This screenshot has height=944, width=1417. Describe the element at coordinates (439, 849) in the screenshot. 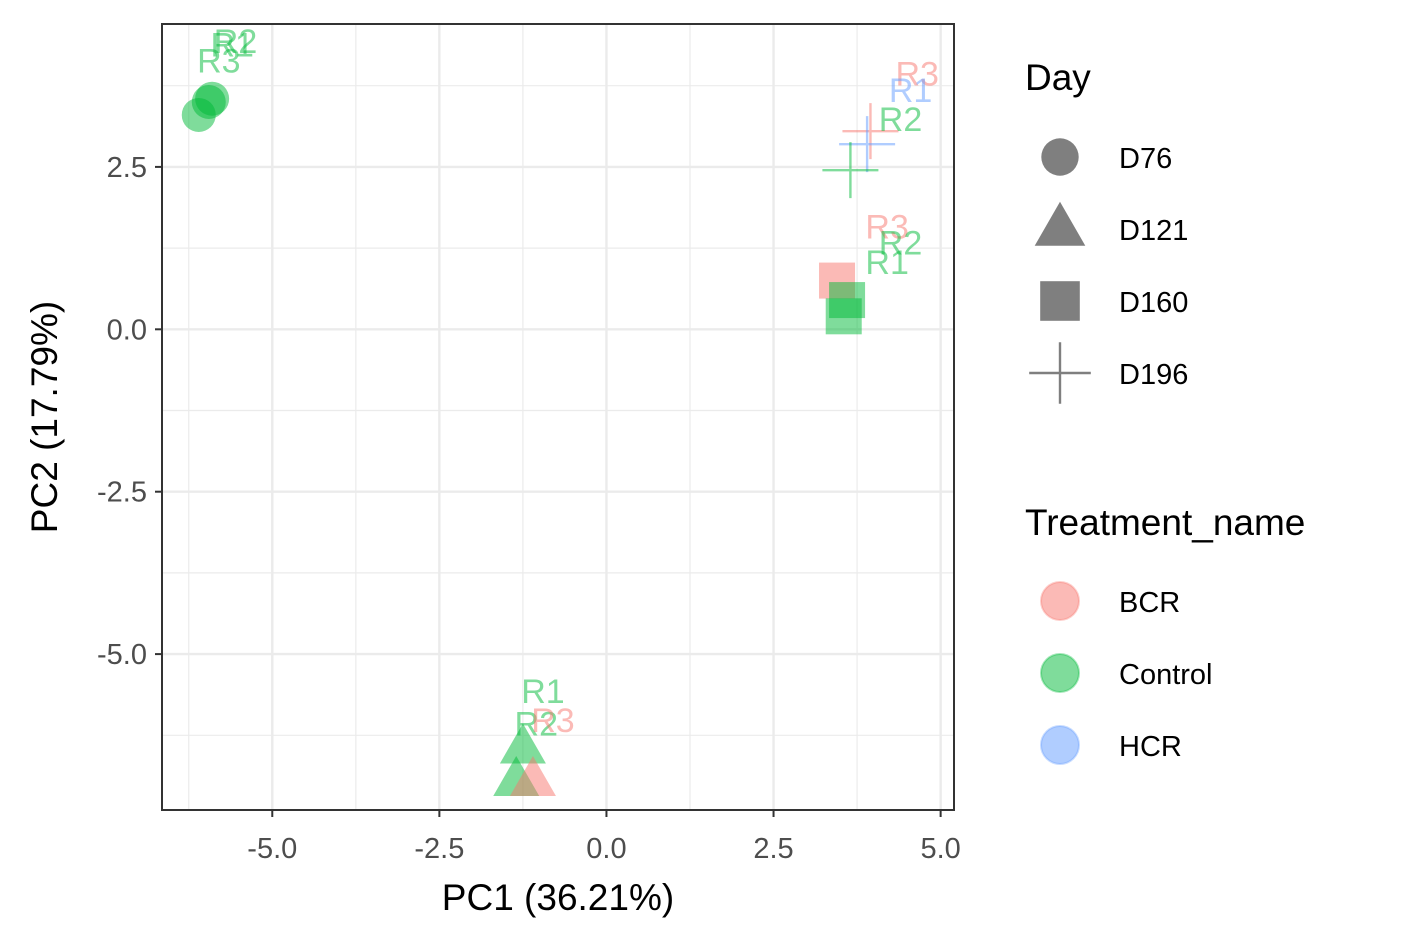

I see `x-tick-label: -2.5` at that location.